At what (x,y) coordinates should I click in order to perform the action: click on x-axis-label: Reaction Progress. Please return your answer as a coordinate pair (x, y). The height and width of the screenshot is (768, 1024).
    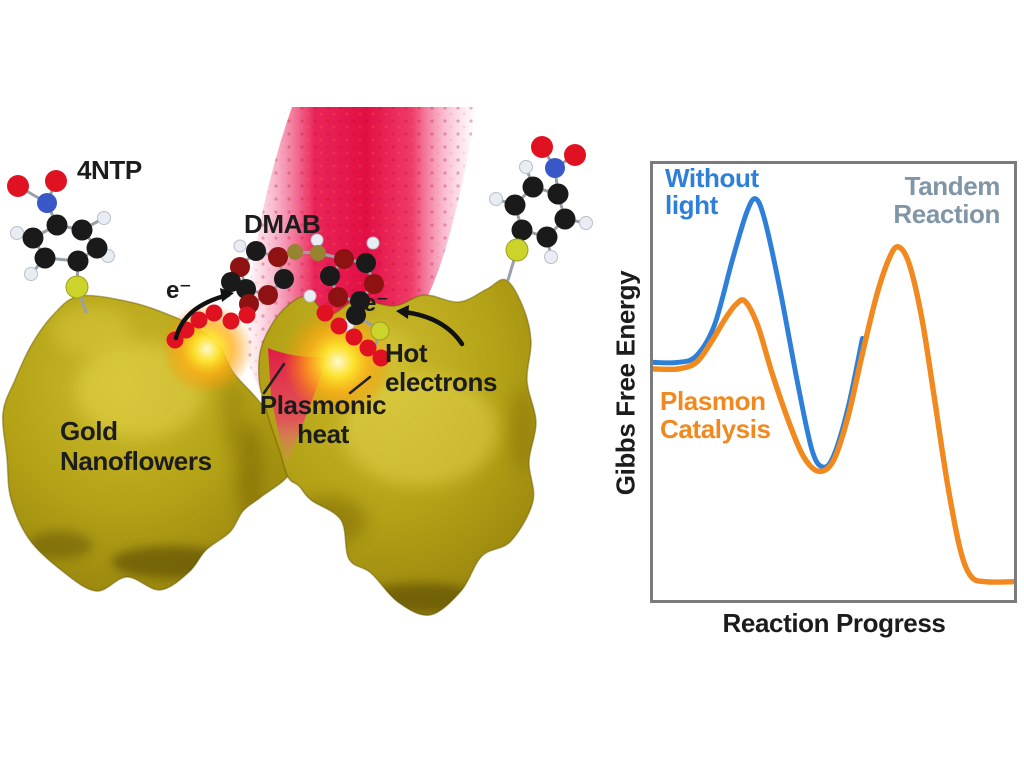
    Looking at the image, I should click on (834, 623).